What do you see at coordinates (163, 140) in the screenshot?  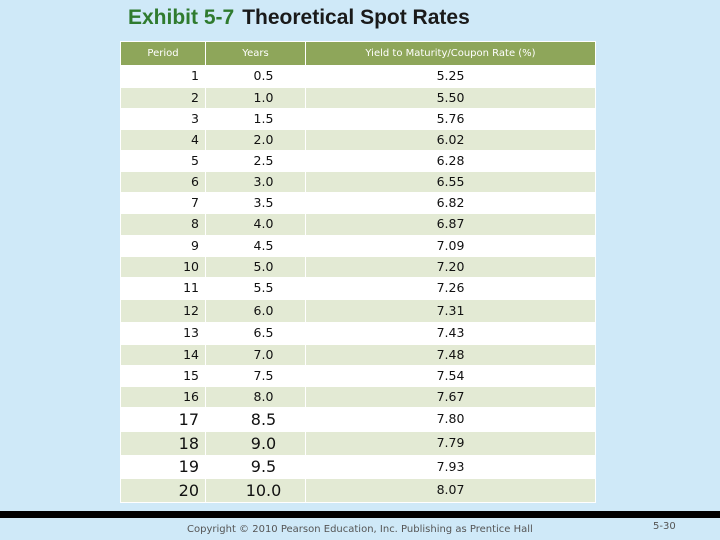 I see `period-cell: 4` at bounding box center [163, 140].